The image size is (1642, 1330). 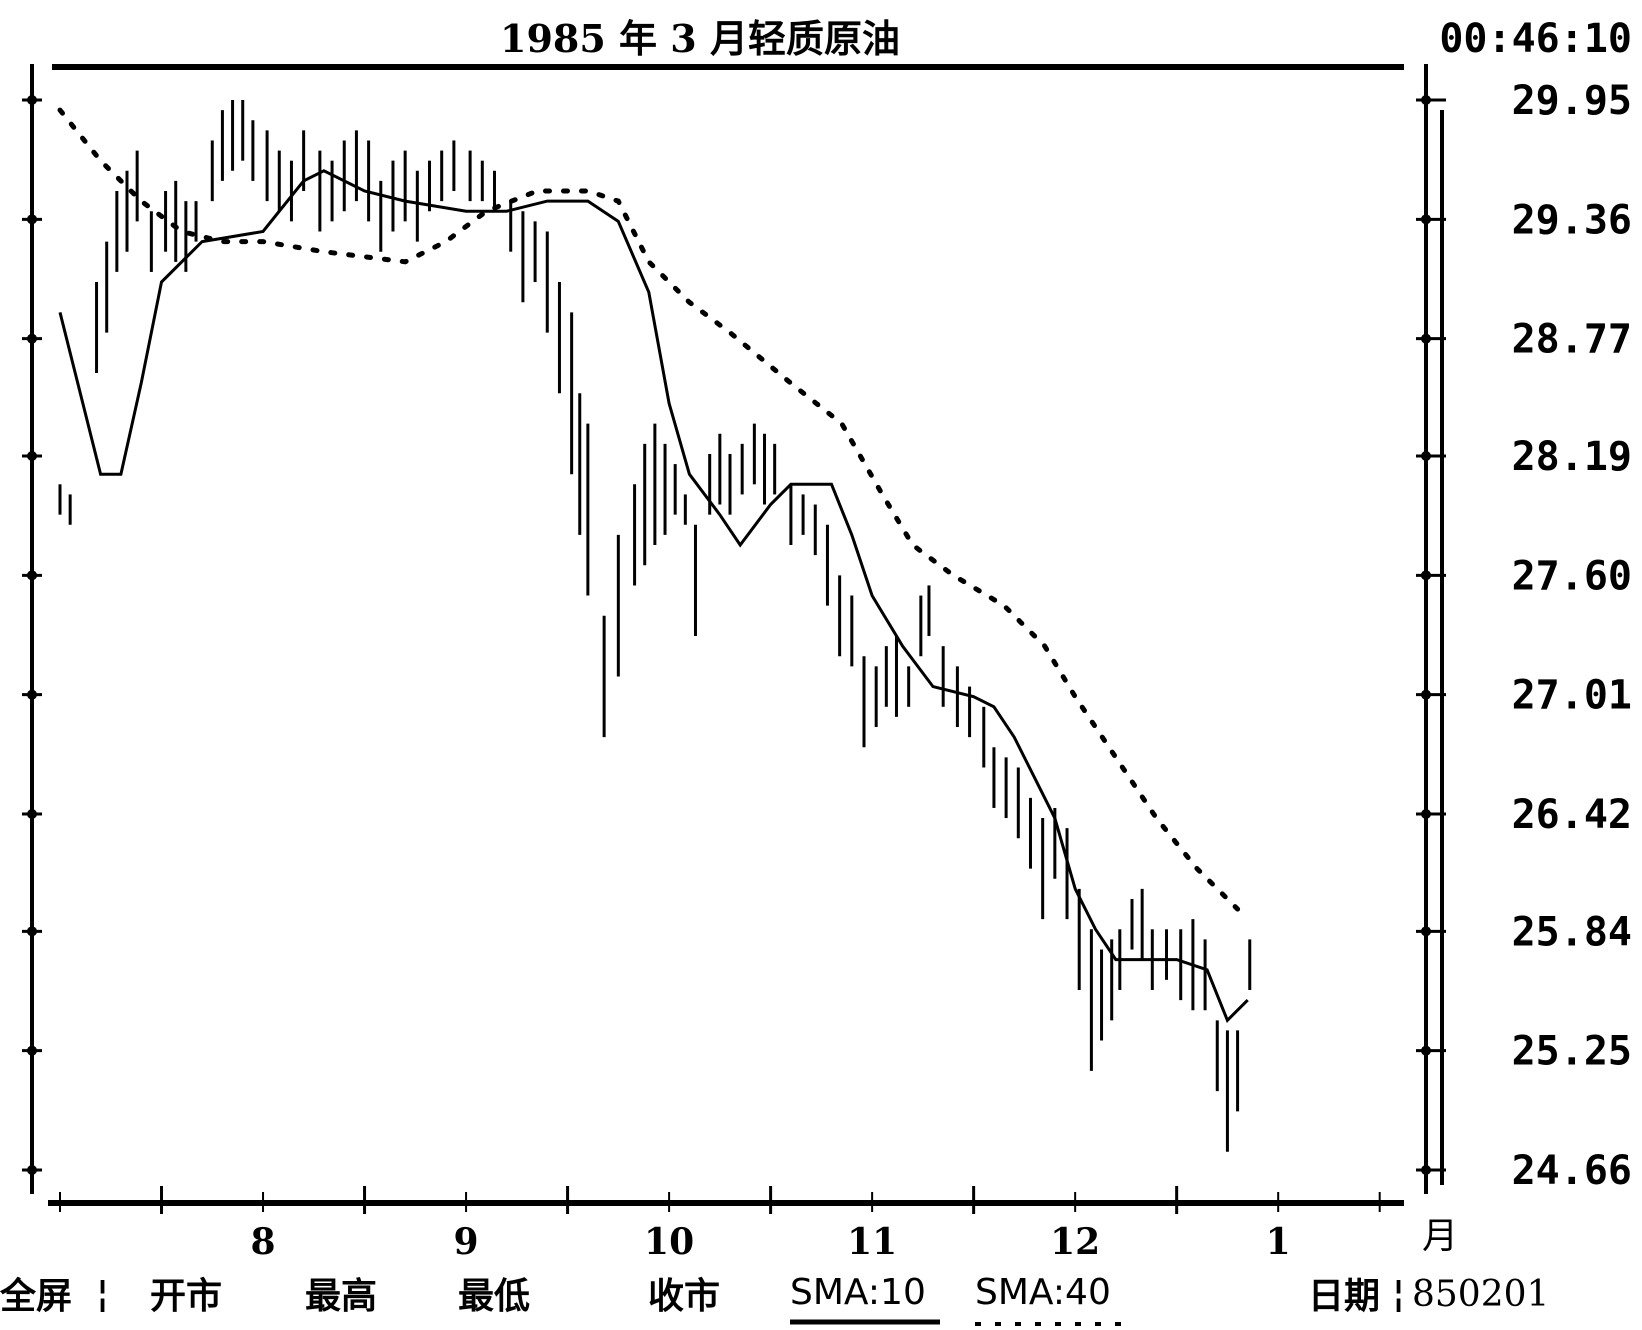 What do you see at coordinates (684, 1296) in the screenshot?
I see `footer-close: 收市` at bounding box center [684, 1296].